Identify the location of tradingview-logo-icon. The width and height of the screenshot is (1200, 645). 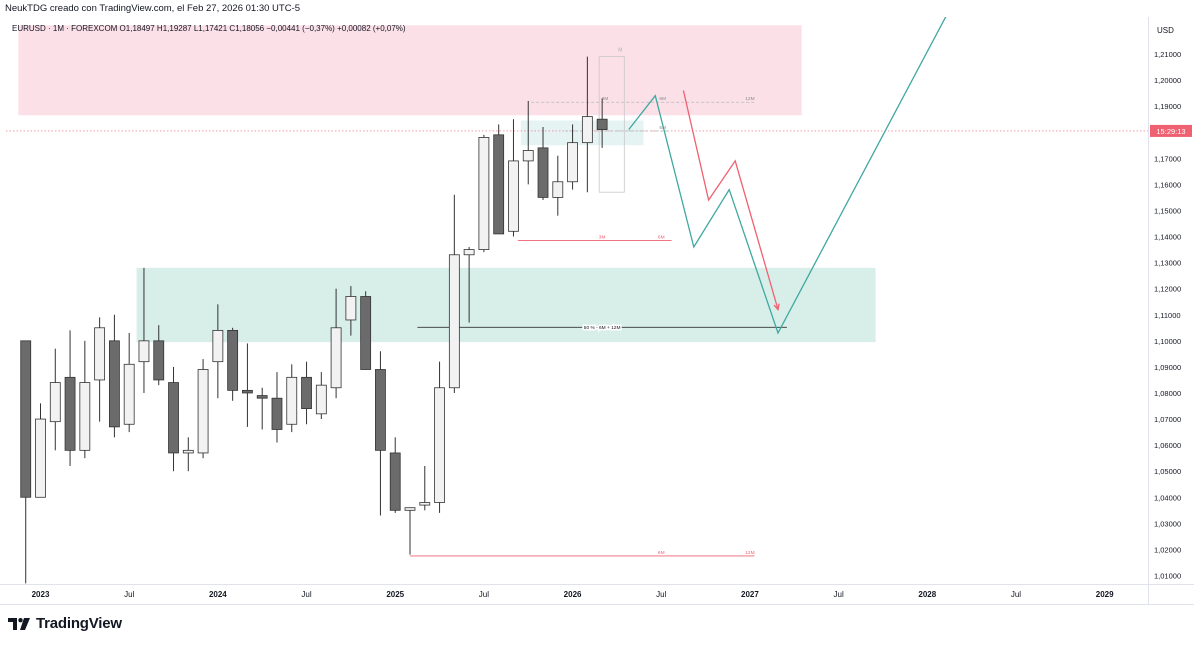
(19, 623).